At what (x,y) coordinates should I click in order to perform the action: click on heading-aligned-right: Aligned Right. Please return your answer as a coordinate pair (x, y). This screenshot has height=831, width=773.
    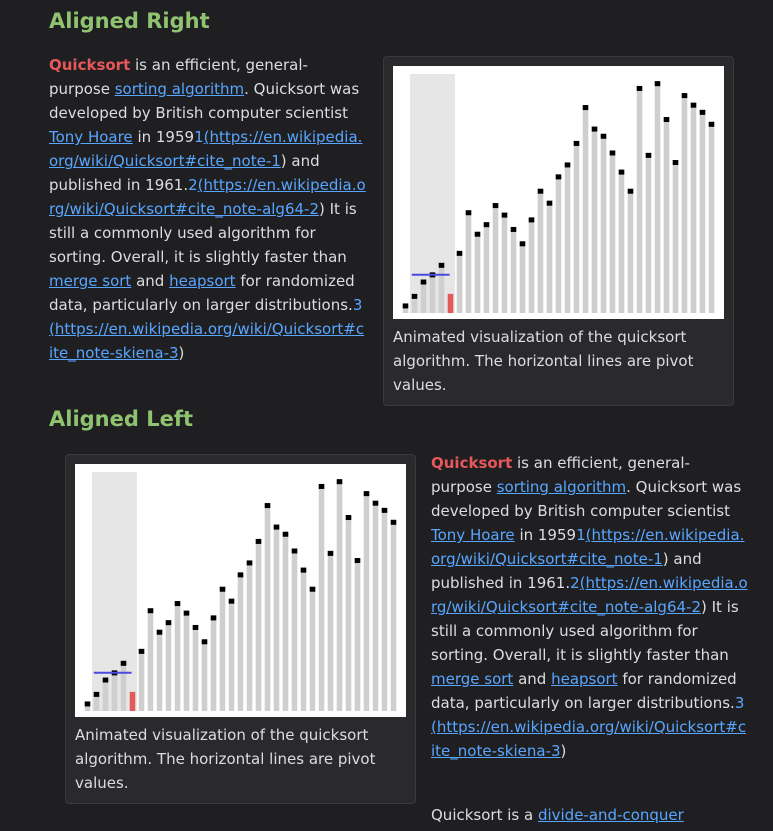
    Looking at the image, I should click on (129, 21).